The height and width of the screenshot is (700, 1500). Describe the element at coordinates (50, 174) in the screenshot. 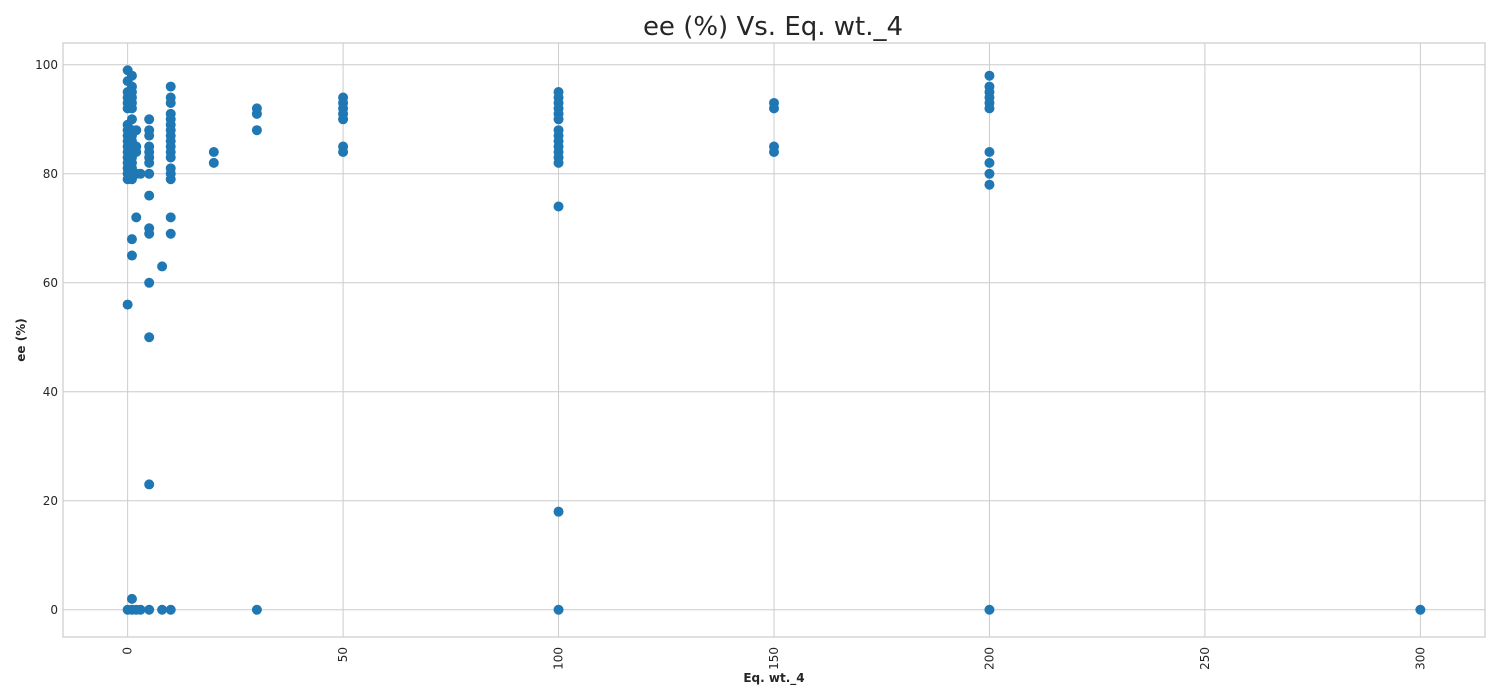

I see `y-tick-label: 80` at that location.